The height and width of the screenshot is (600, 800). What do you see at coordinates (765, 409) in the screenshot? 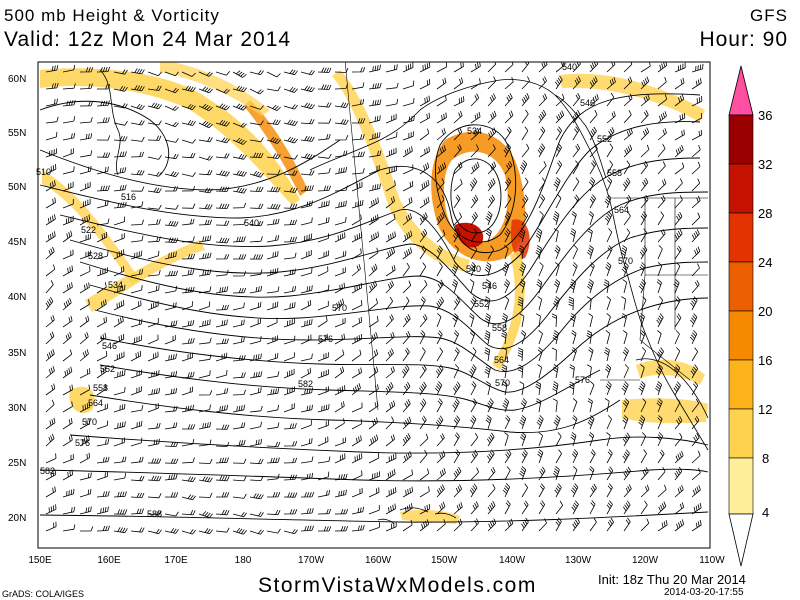
I see `colorbar-label: 12` at bounding box center [765, 409].